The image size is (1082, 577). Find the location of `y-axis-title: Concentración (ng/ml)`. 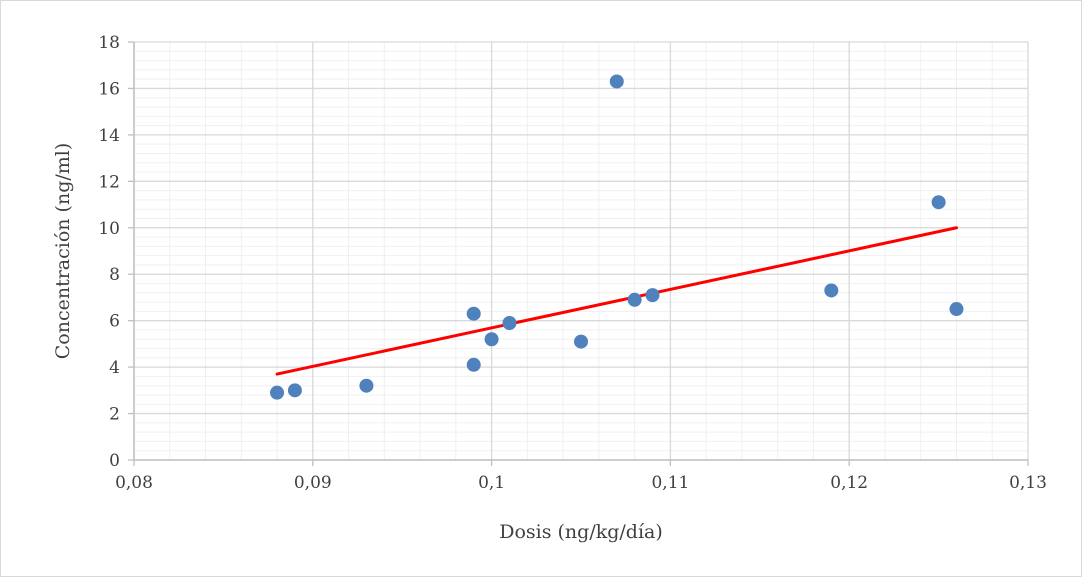

y-axis-title: Concentración (ng/ml) is located at coordinates (63, 251).